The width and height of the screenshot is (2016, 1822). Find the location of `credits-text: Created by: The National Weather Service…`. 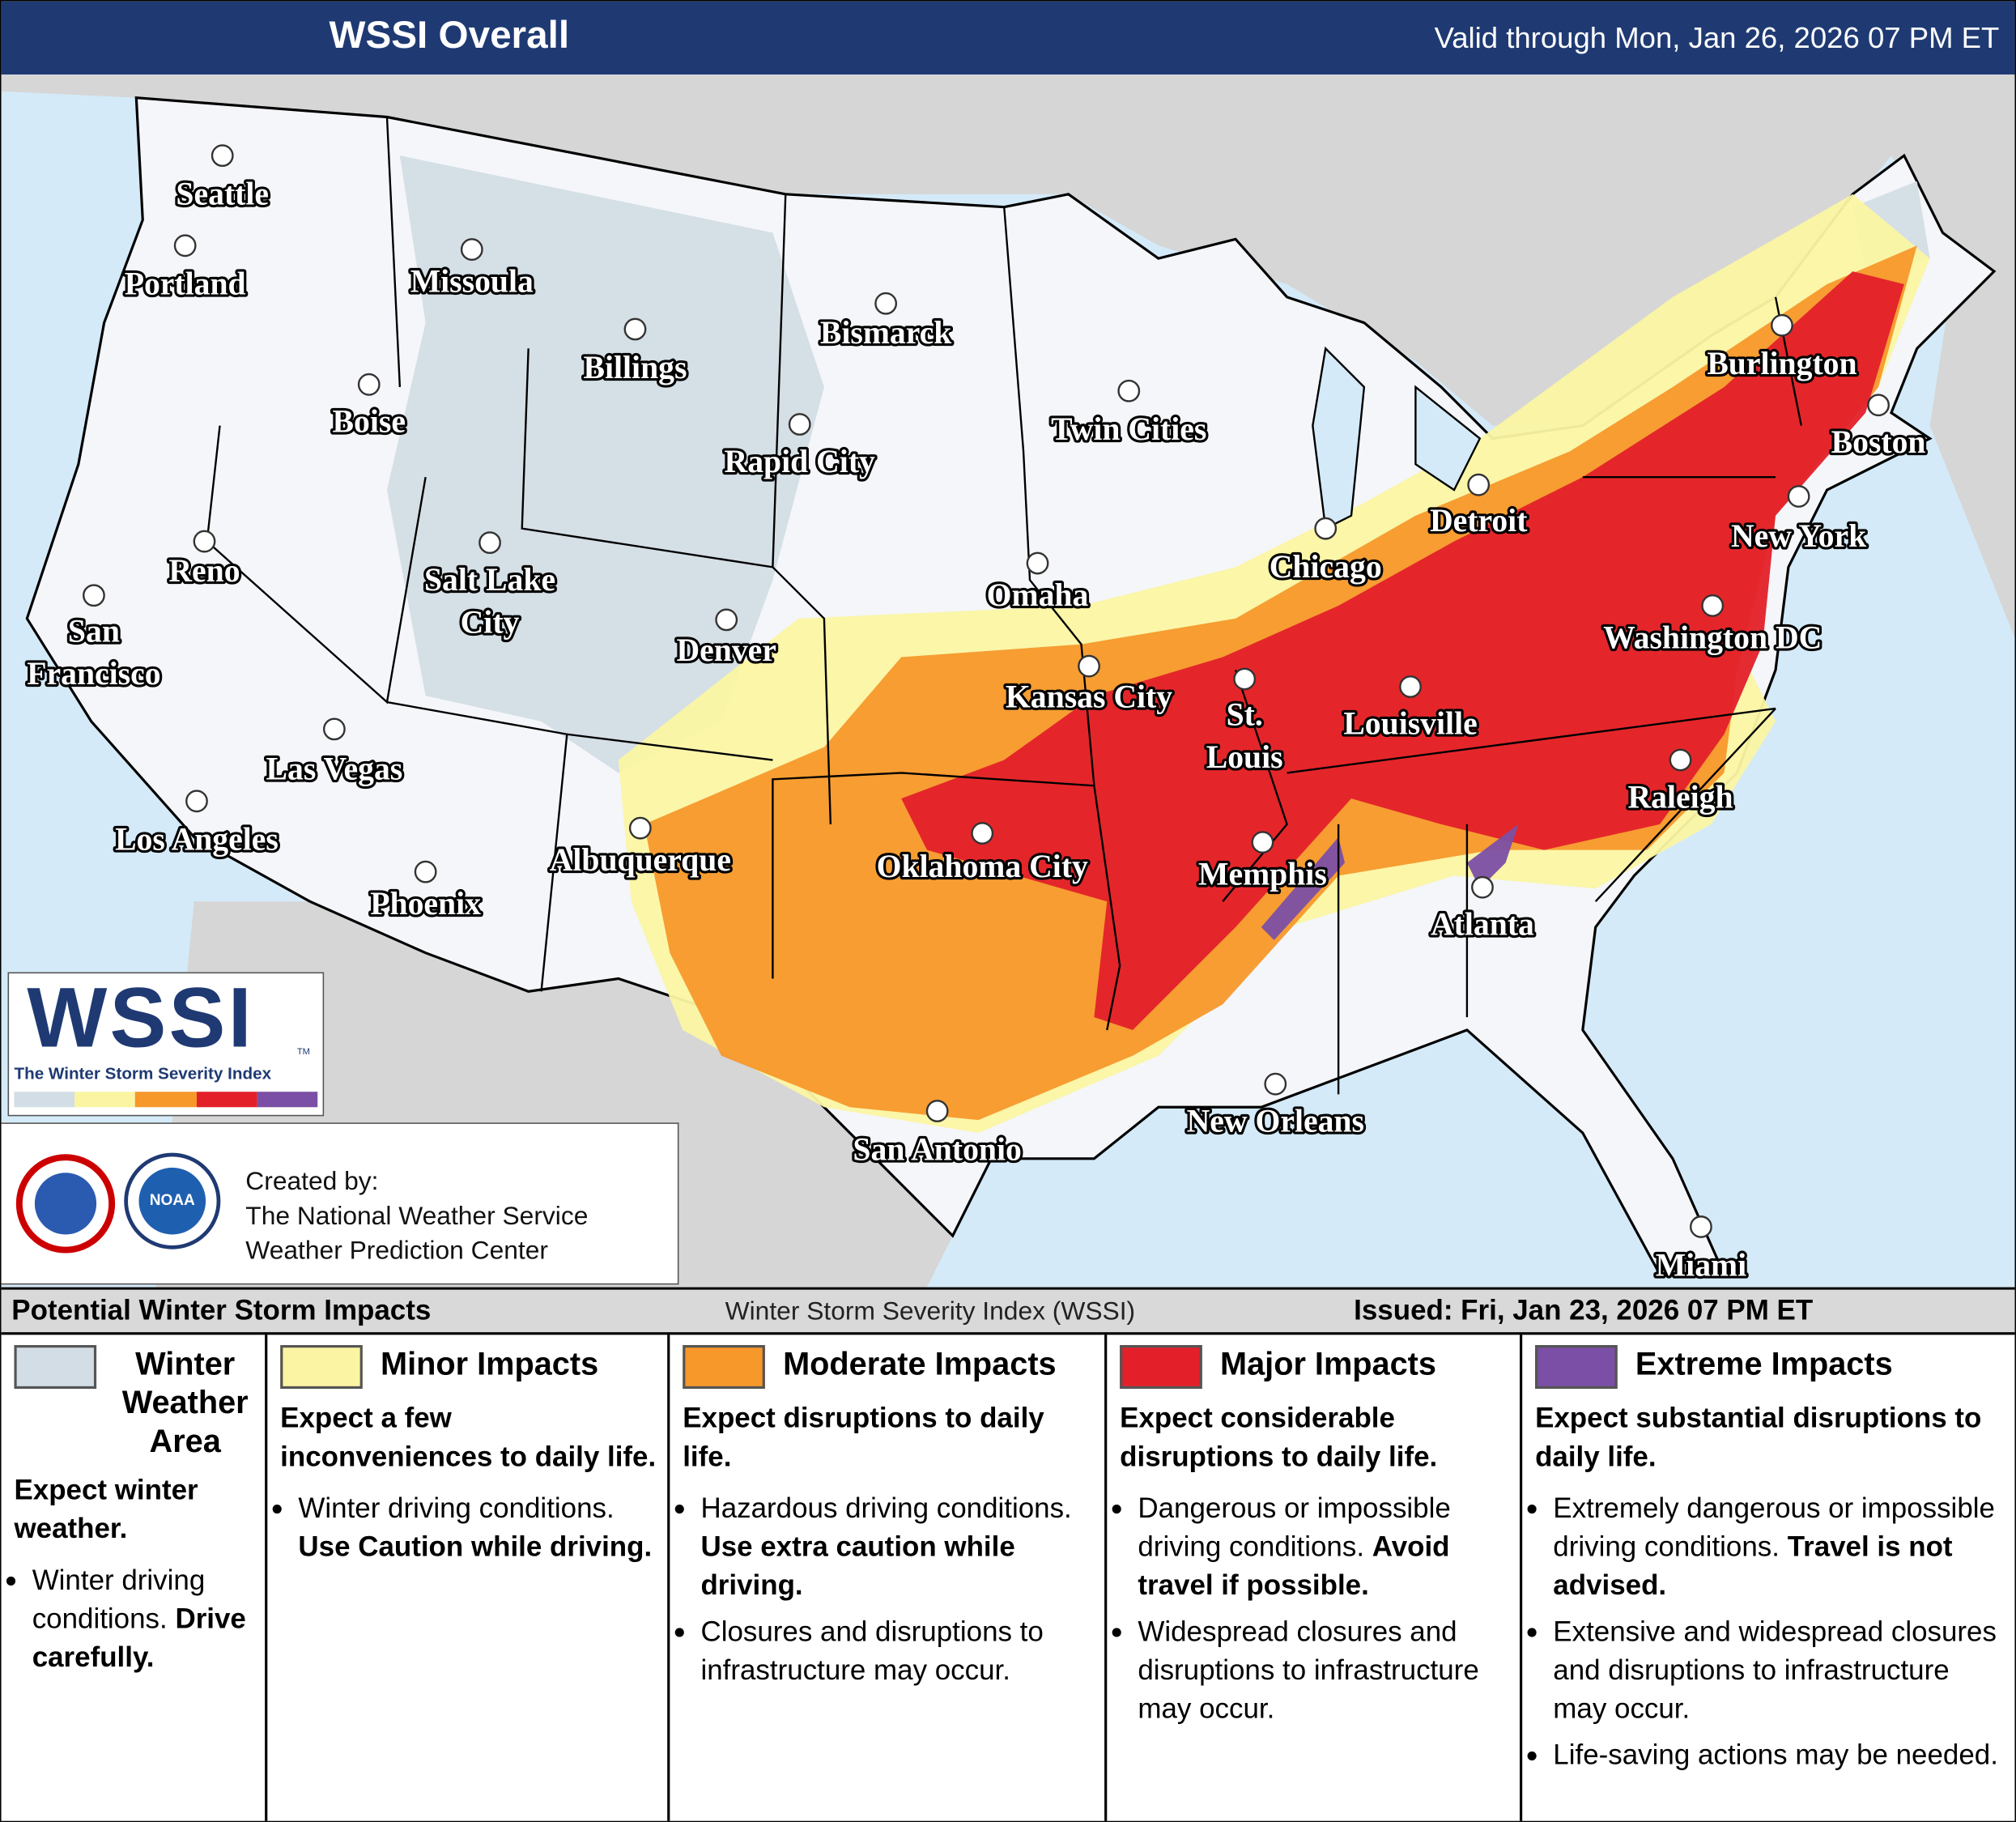

credits-text: Created by: The National Weather Service… is located at coordinates (417, 1217).